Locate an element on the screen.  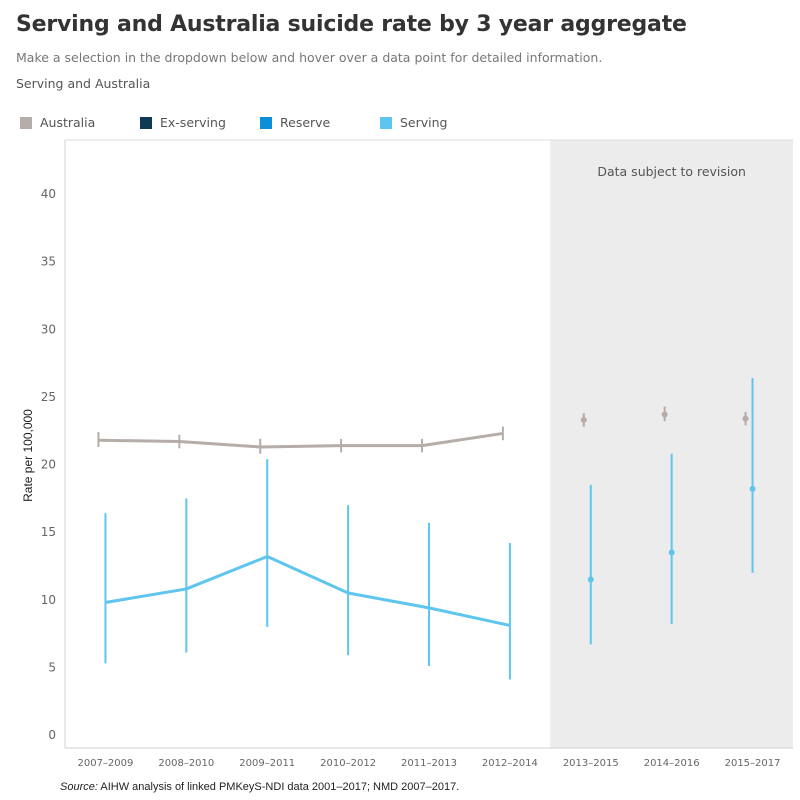
y-tick-label: 40 is located at coordinates (48, 194).